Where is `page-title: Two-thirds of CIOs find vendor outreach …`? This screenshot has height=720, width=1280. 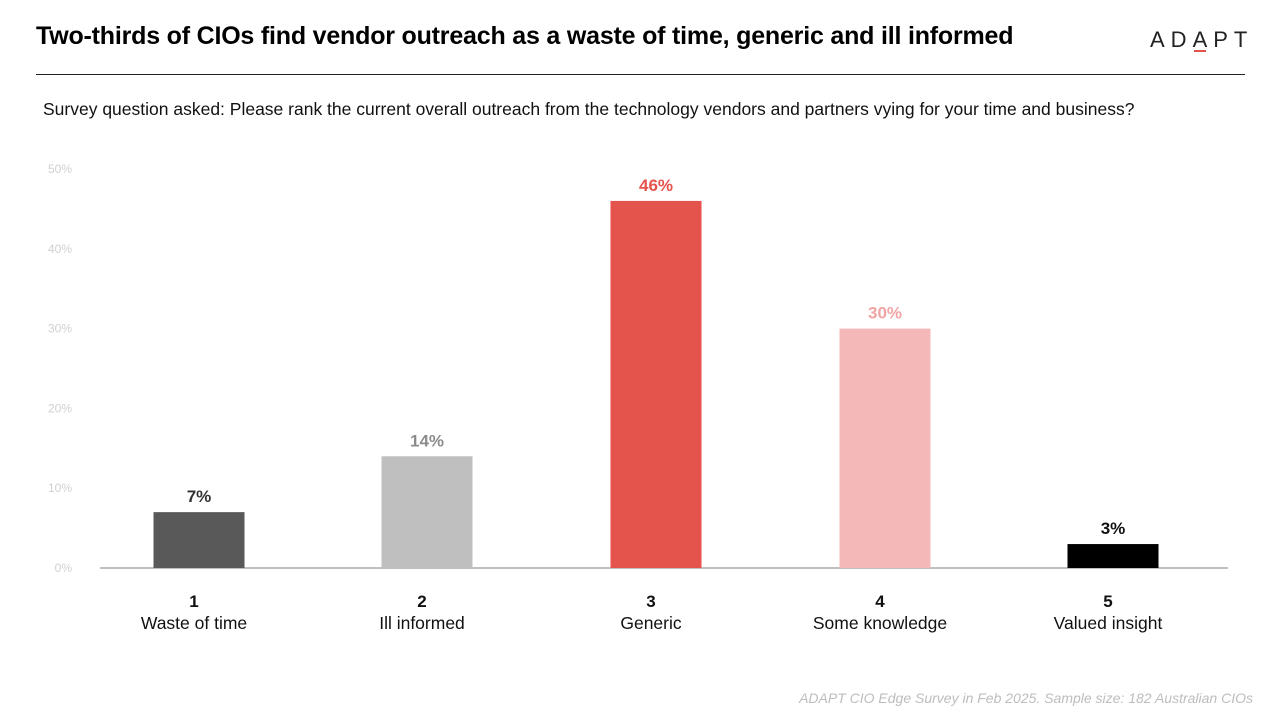
page-title: Two-thirds of CIOs find vendor outreach … is located at coordinates (525, 36).